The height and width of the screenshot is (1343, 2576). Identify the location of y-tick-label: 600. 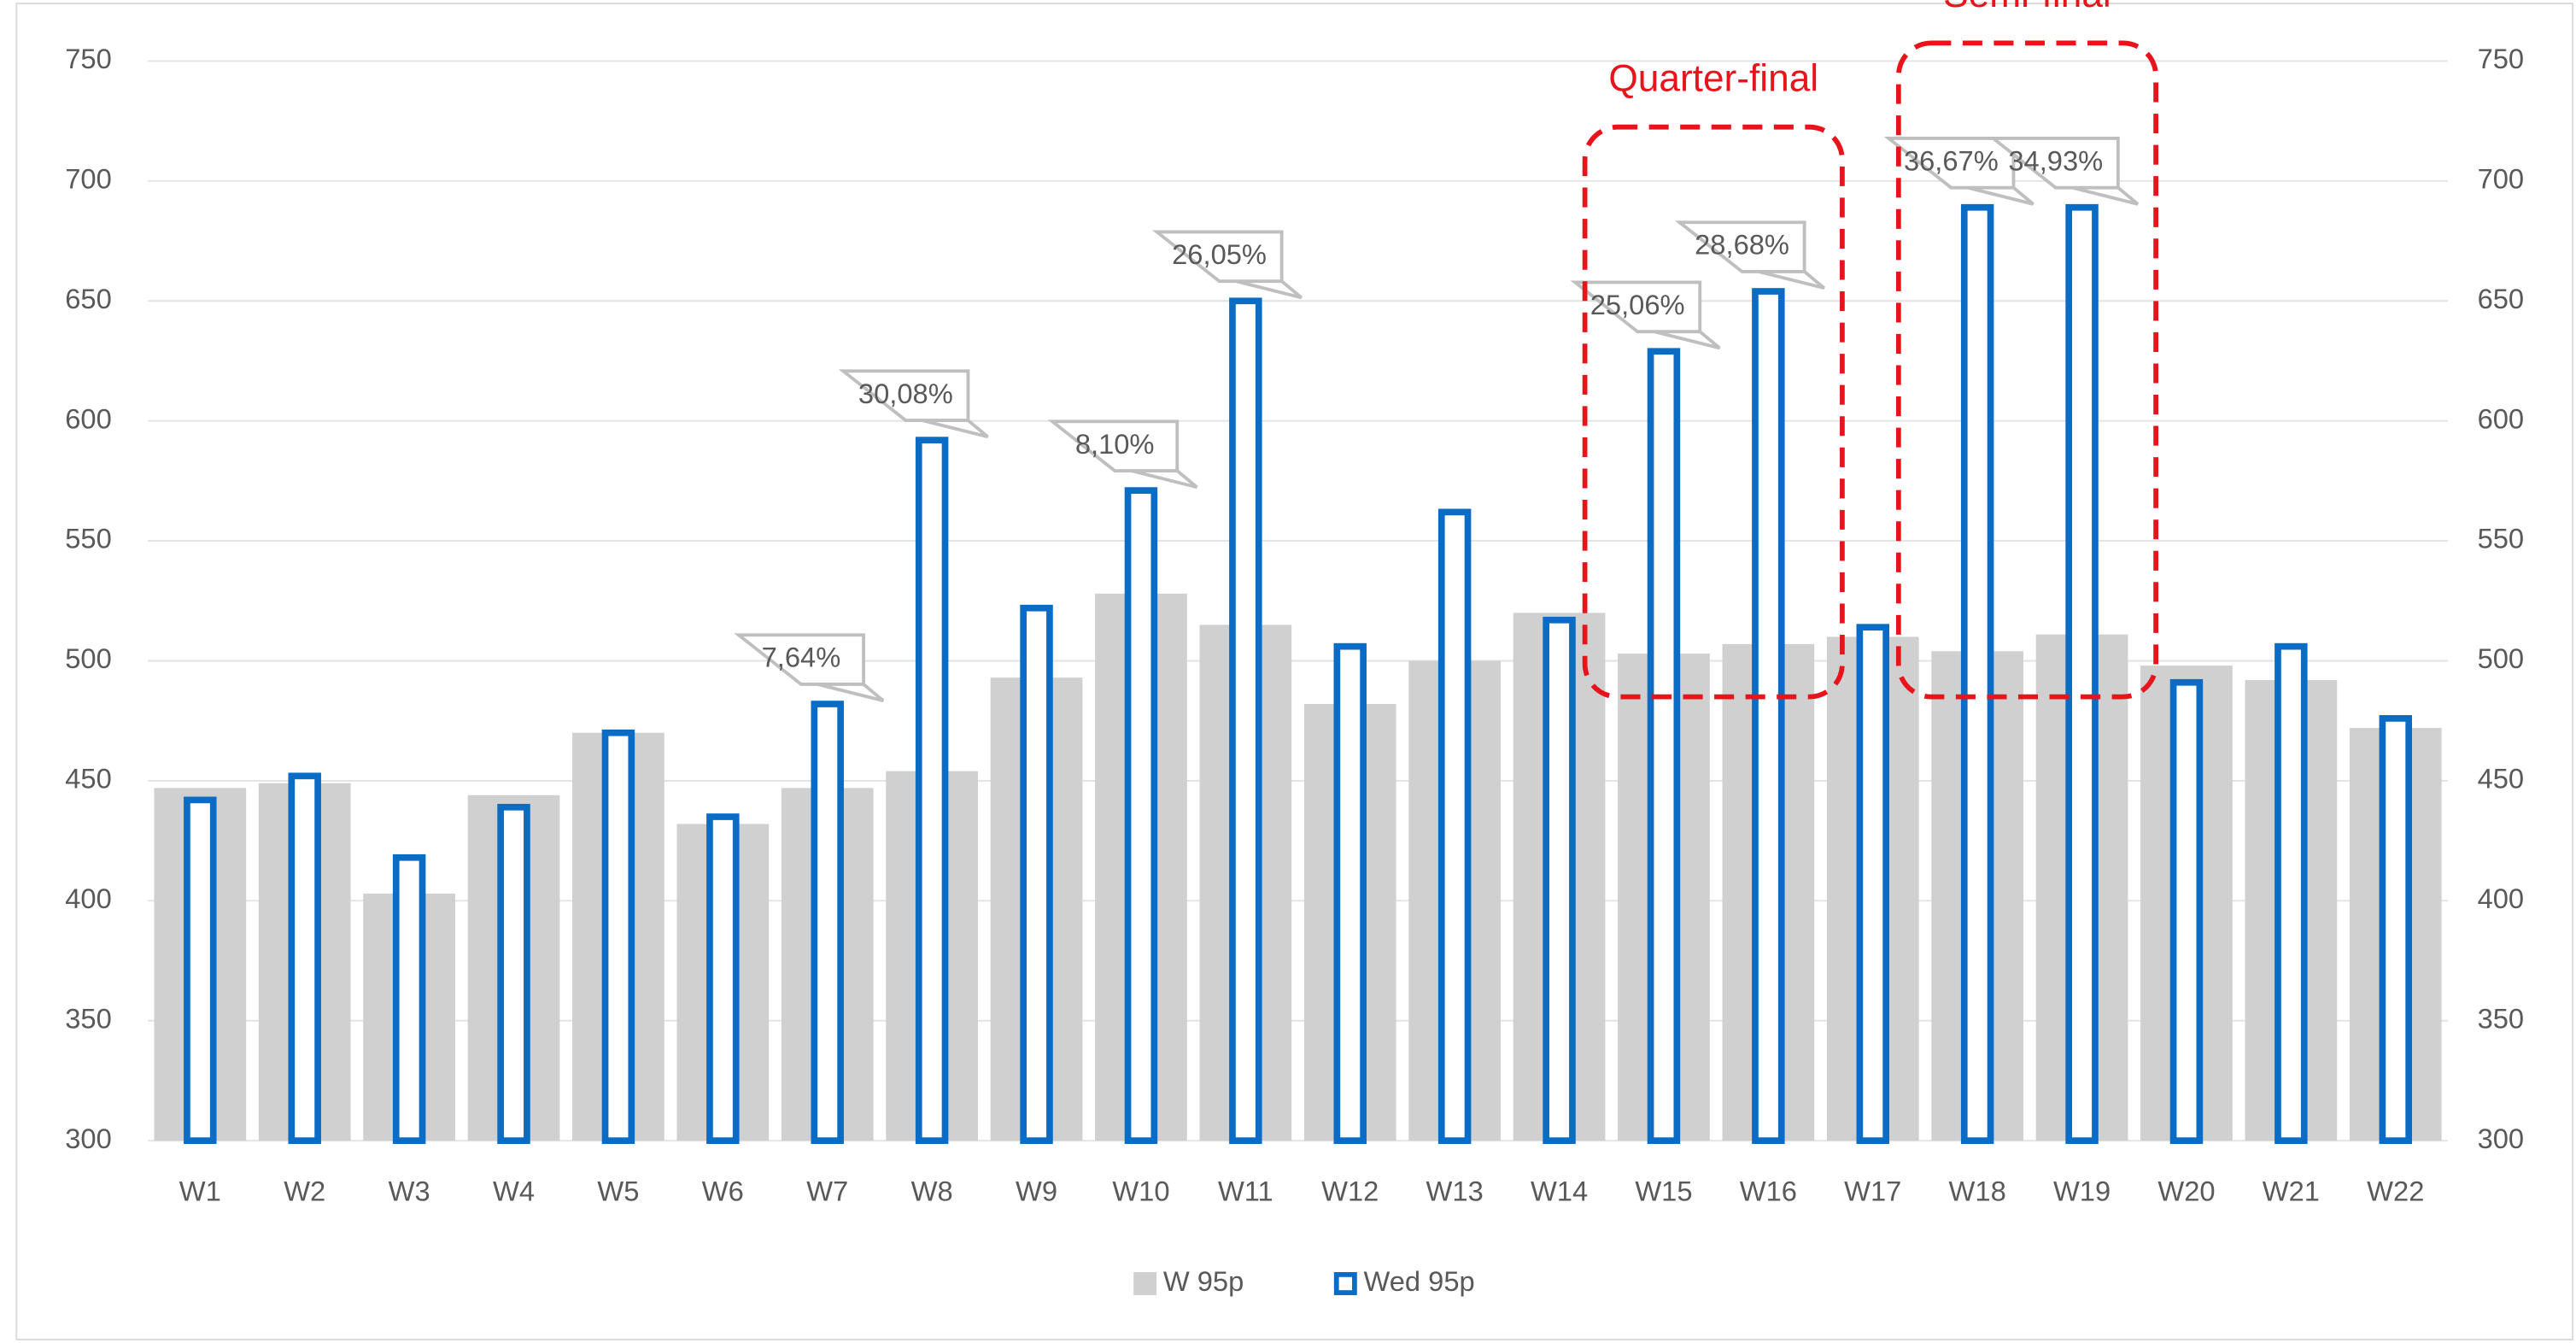
(88, 418).